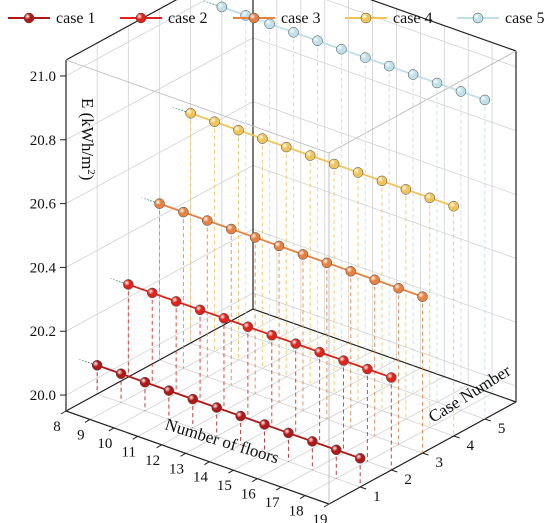 This screenshot has width=550, height=523. I want to click on legend-label: case 3, so click(301, 18).